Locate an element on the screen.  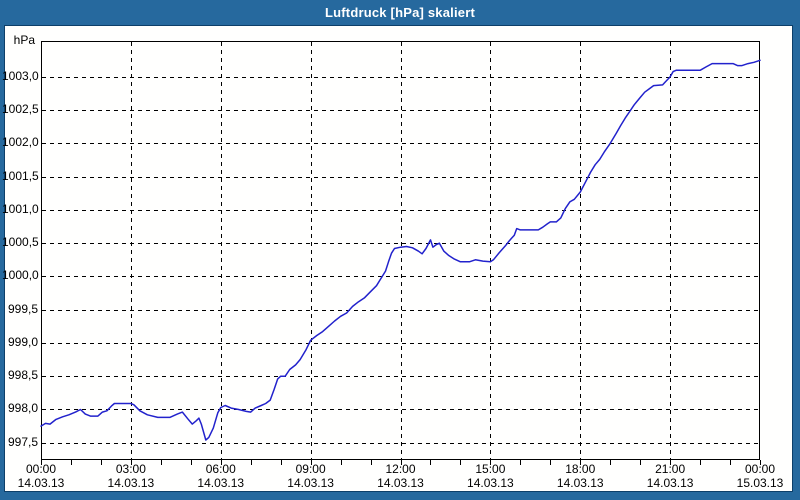
y-axis-unit-label: hPa is located at coordinates (24, 40).